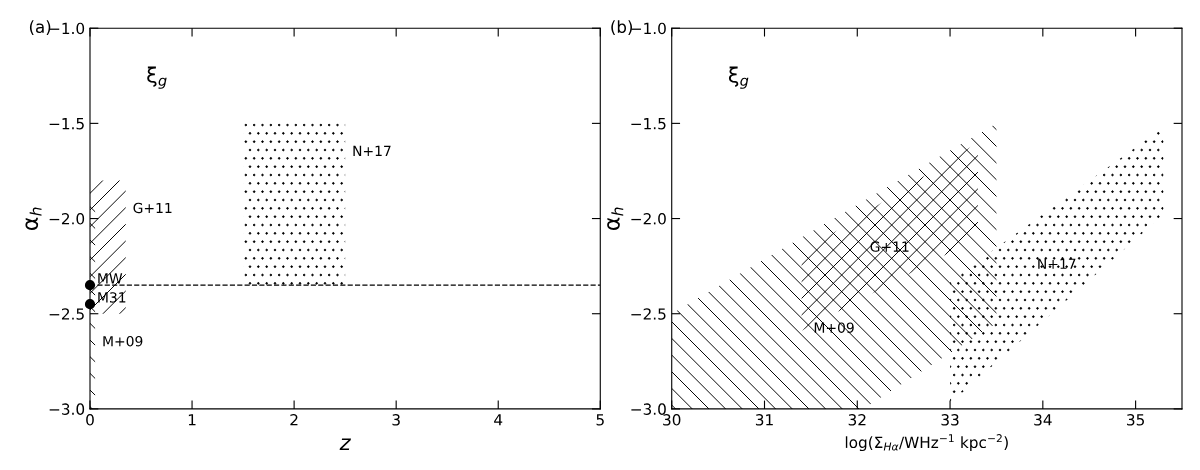  What do you see at coordinates (622, 27) in the screenshot?
I see `chart-title: (b)` at bounding box center [622, 27].